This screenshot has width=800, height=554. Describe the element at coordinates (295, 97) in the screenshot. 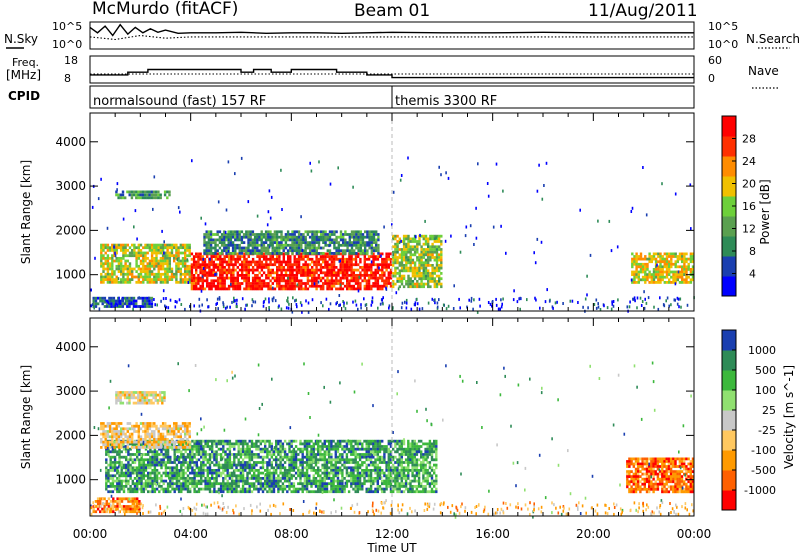

I see `cpid-segments: normalsound (fast) 157 RF themis 3300 RF` at that location.